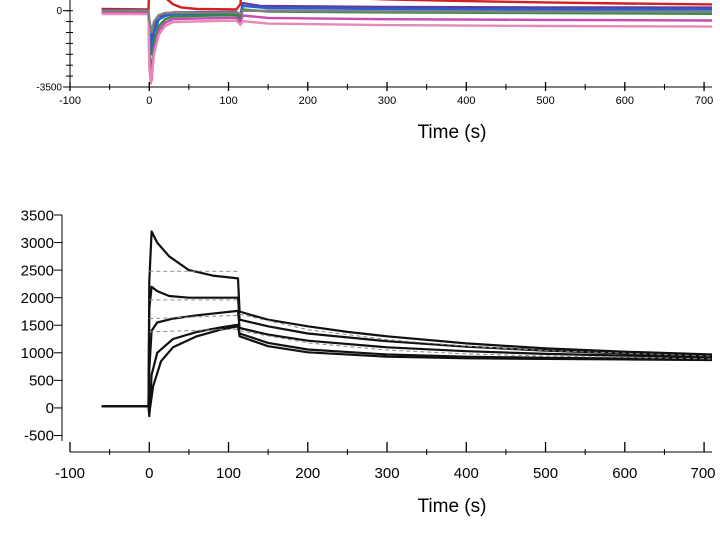  Describe the element at coordinates (149, 473) in the screenshot. I see `bottom-x-tick-label: 0` at that location.